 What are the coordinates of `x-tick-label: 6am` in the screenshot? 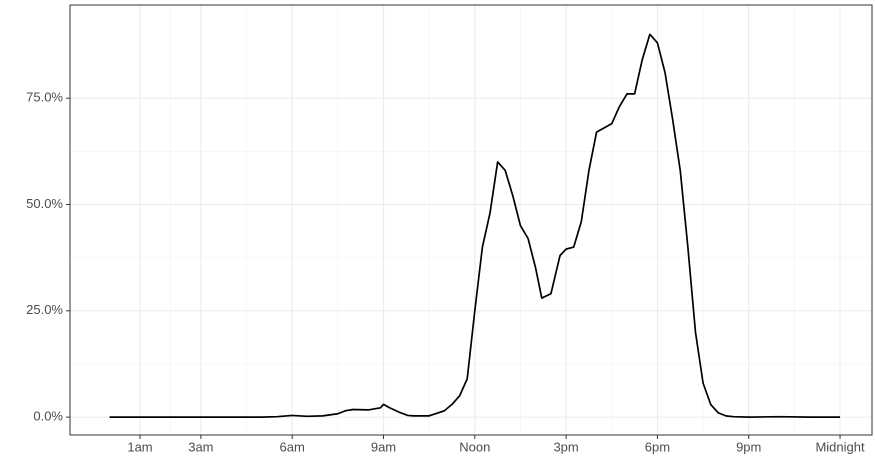 It's located at (292, 446).